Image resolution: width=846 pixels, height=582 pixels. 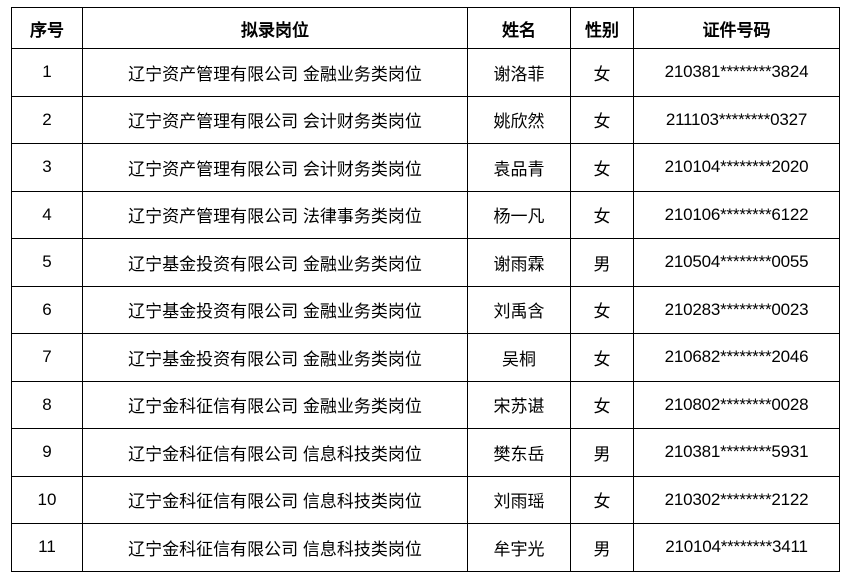 I want to click on header-name: 姓名, so click(x=519, y=28).